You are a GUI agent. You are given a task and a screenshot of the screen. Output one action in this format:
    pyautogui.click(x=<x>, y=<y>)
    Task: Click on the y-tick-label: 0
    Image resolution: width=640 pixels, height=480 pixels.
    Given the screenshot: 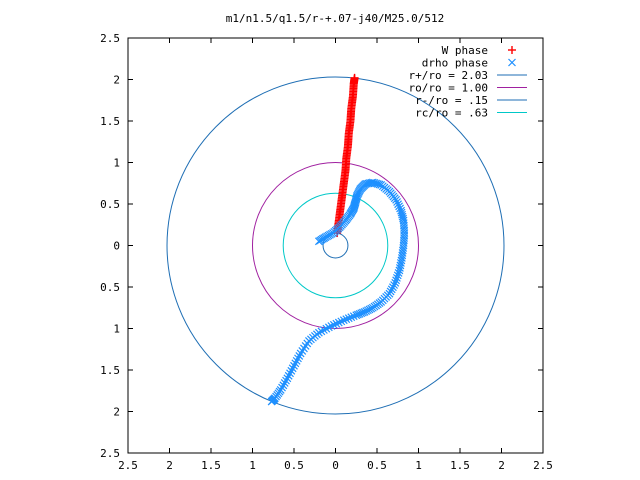 What is the action you would take?
    pyautogui.click(x=116, y=246)
    